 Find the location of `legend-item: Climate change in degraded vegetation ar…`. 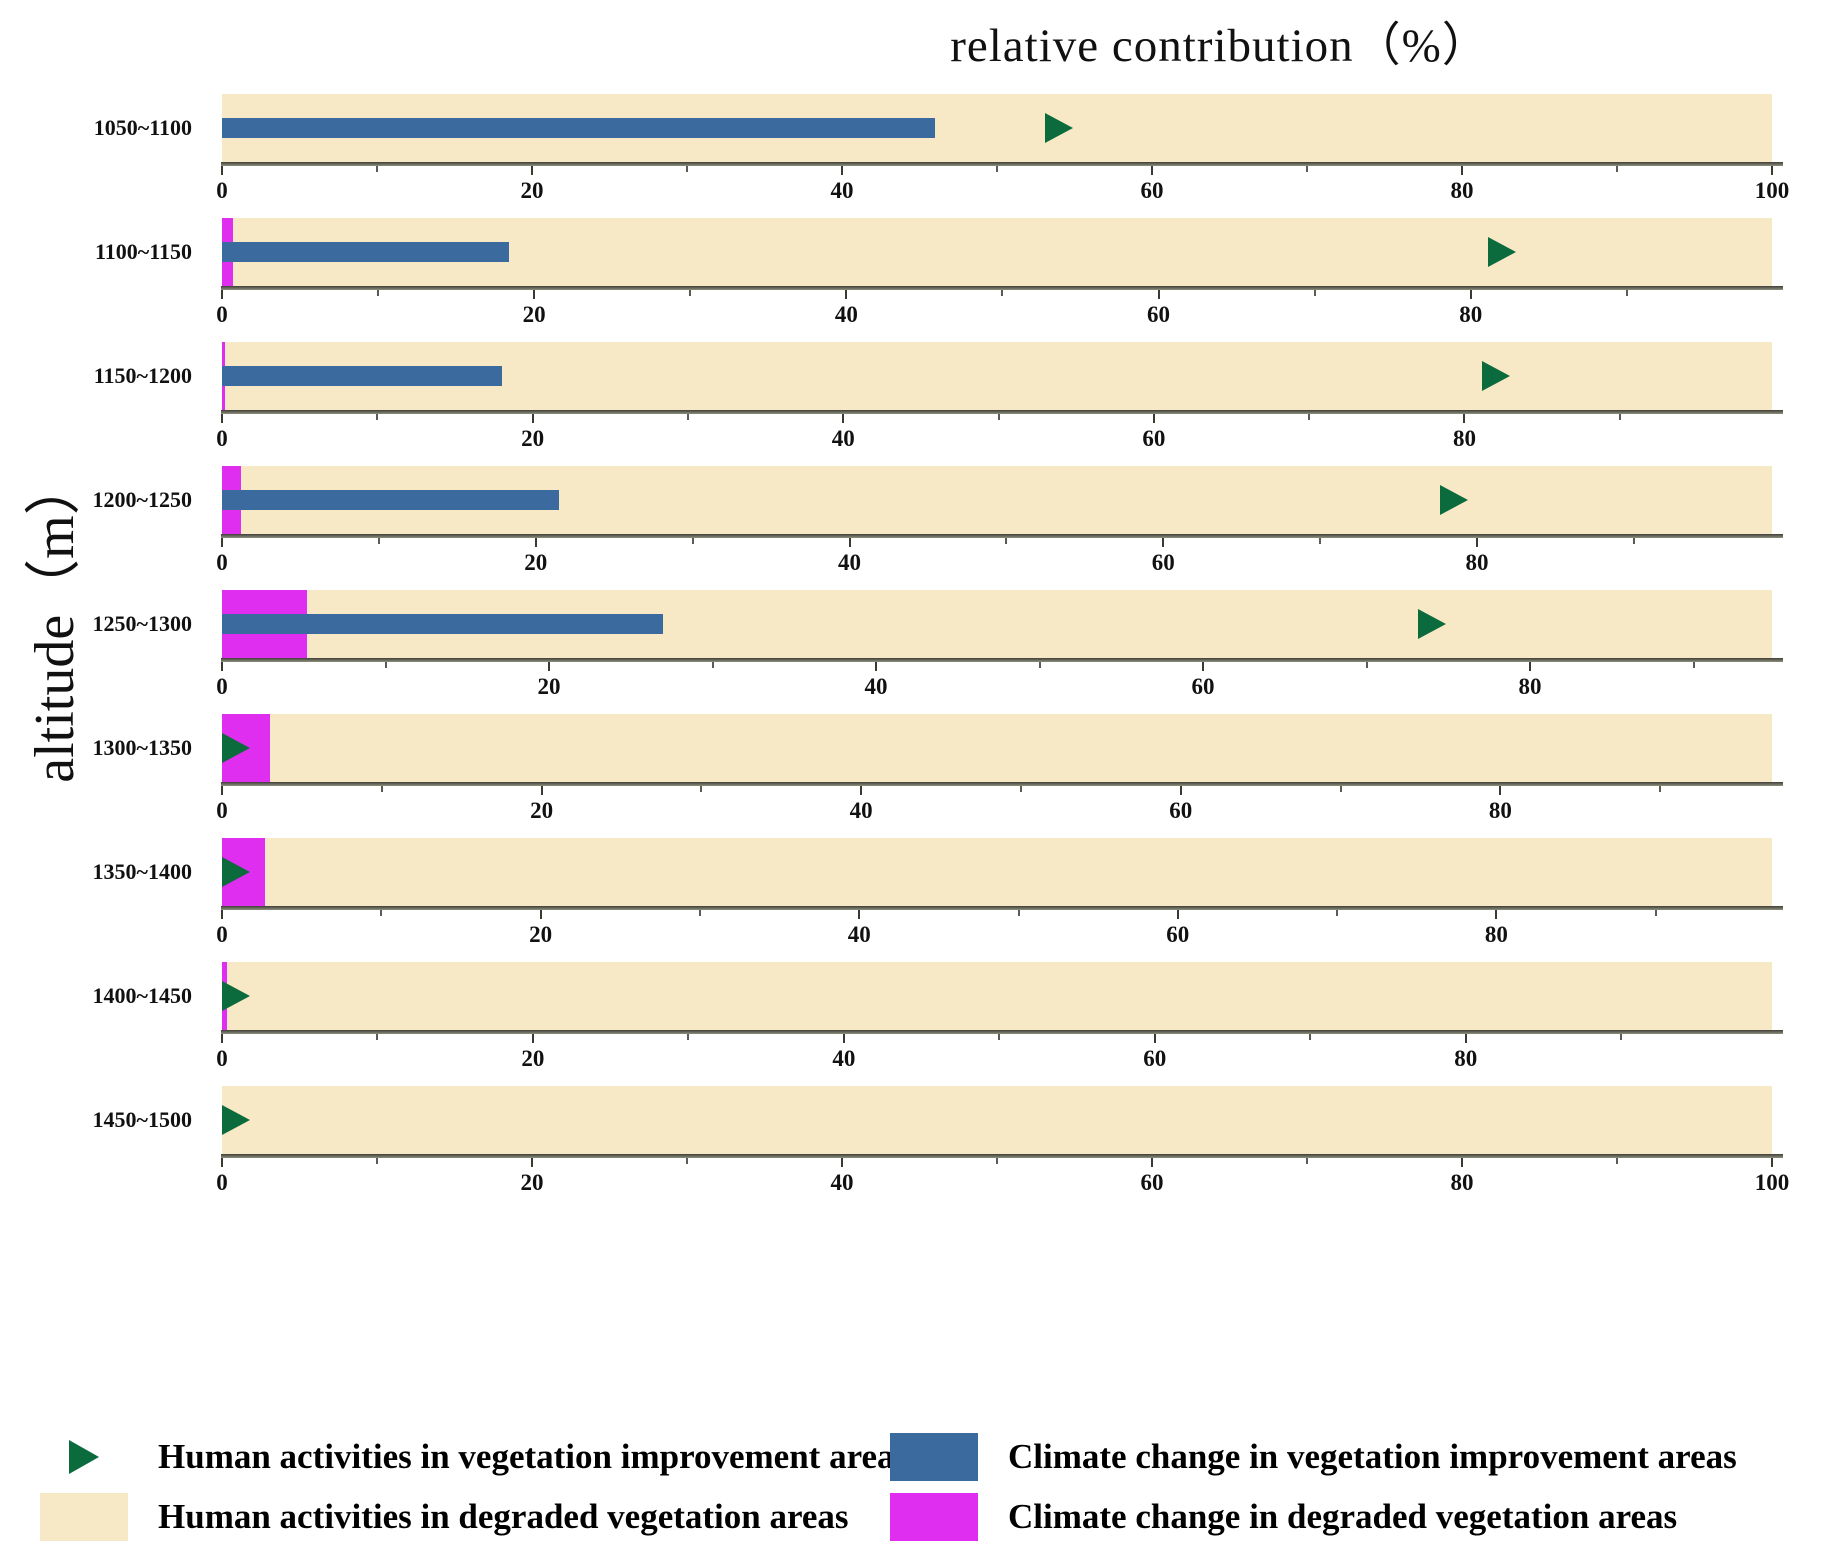

legend-item: Climate change in degraded vegetation ar… is located at coordinates (1336, 1517).